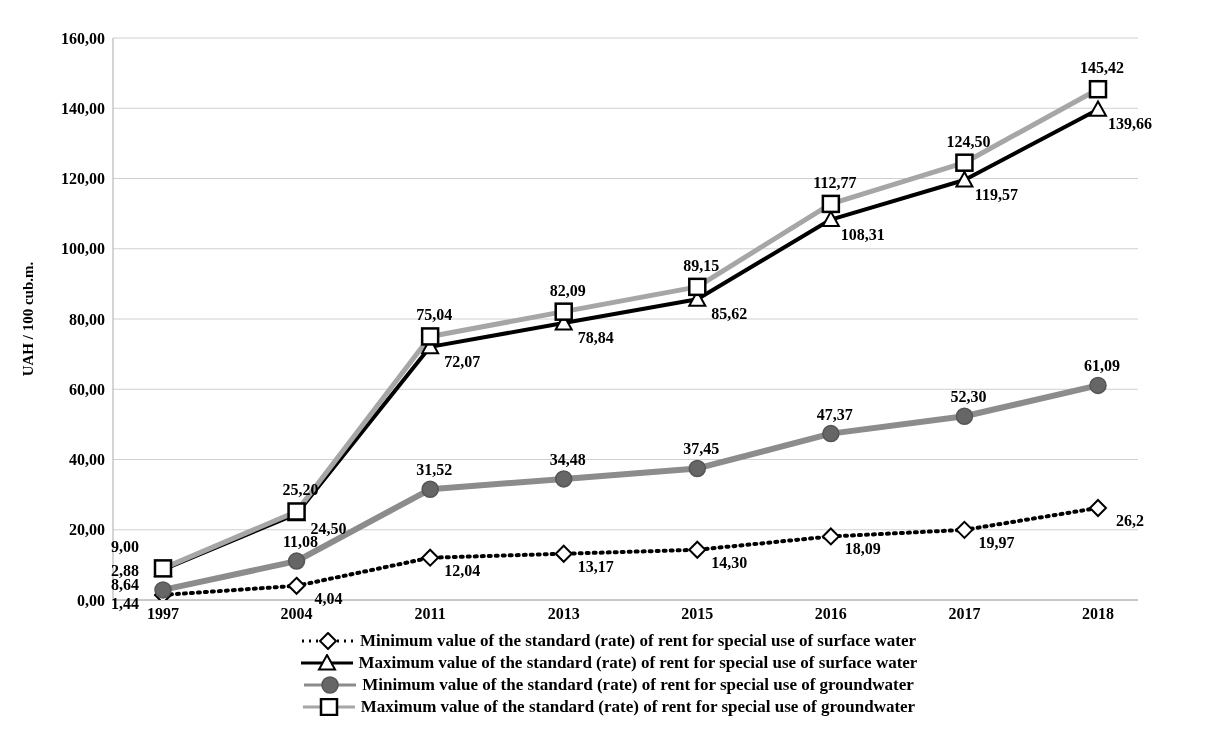 The width and height of the screenshot is (1222, 731). I want to click on y-tick-label: 40,00, so click(87, 460).